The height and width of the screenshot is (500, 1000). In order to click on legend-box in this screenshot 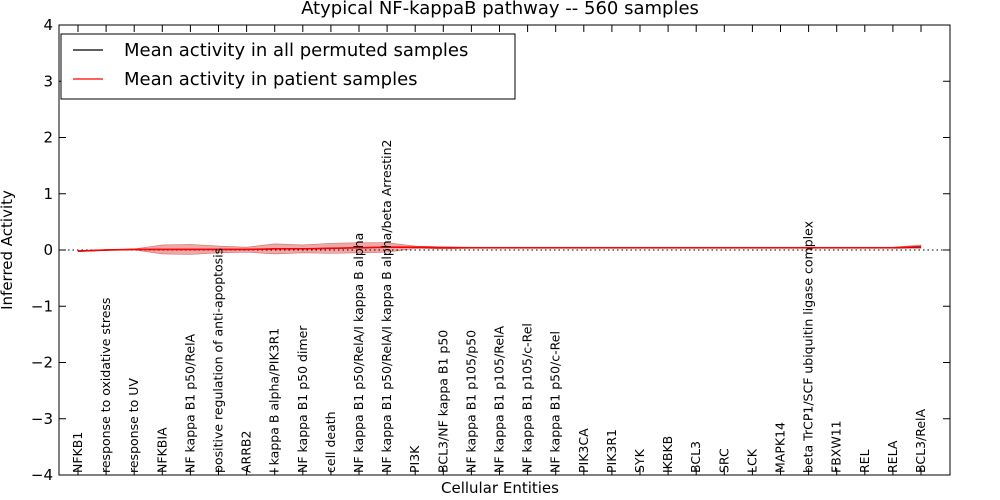, I will do `click(288, 66)`.